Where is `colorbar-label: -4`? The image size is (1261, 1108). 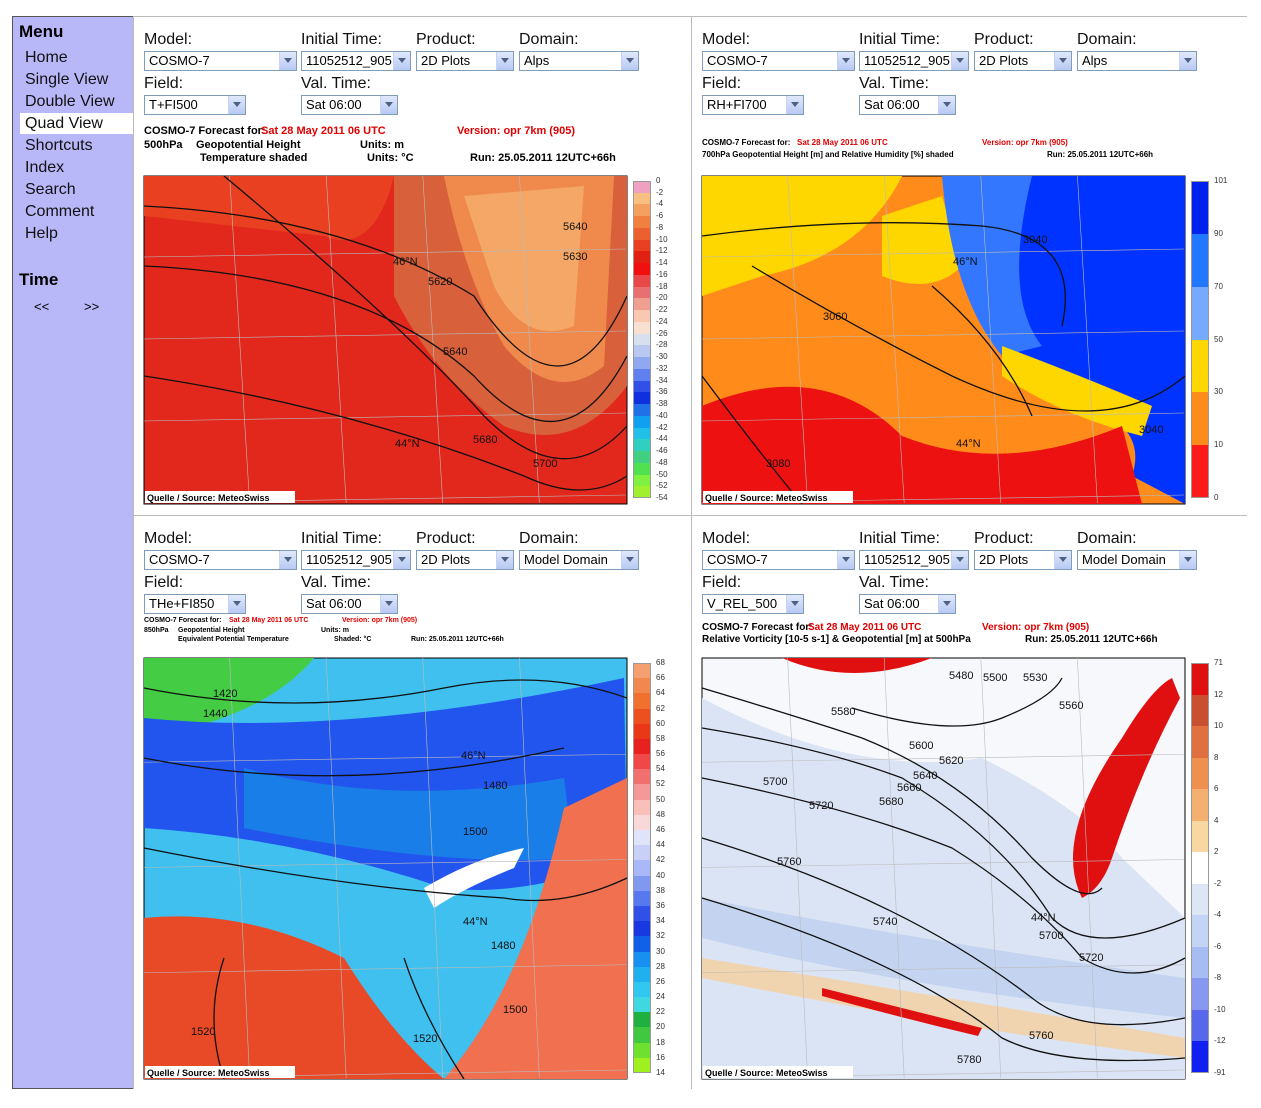 colorbar-label: -4 is located at coordinates (660, 204).